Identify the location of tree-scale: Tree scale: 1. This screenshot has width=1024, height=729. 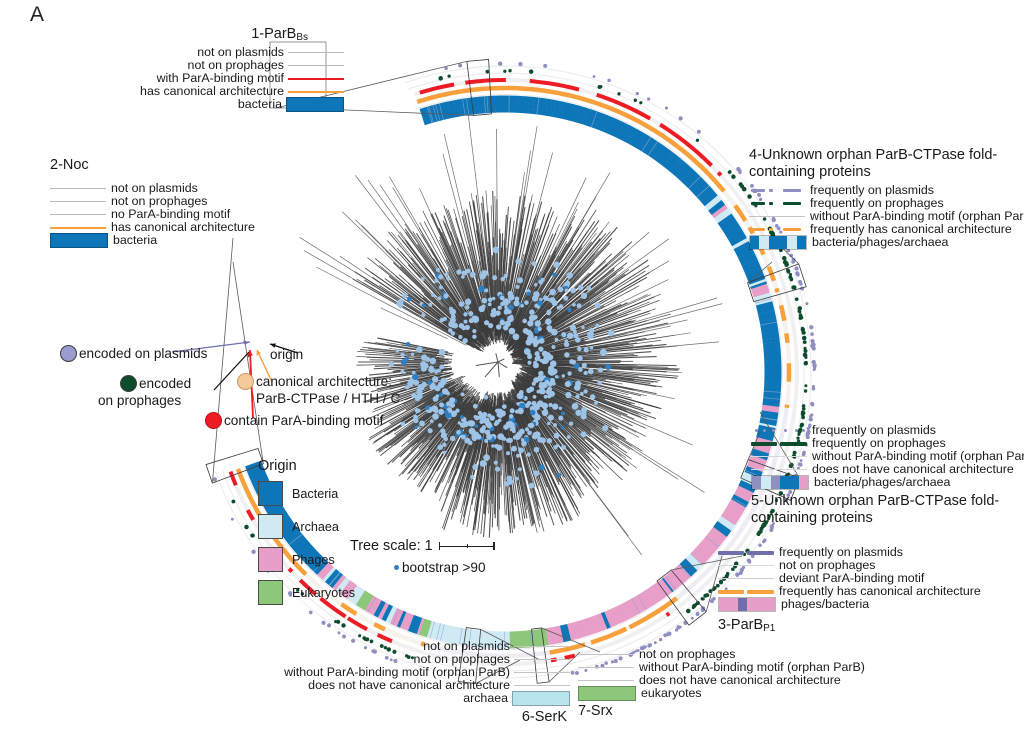
(422, 546).